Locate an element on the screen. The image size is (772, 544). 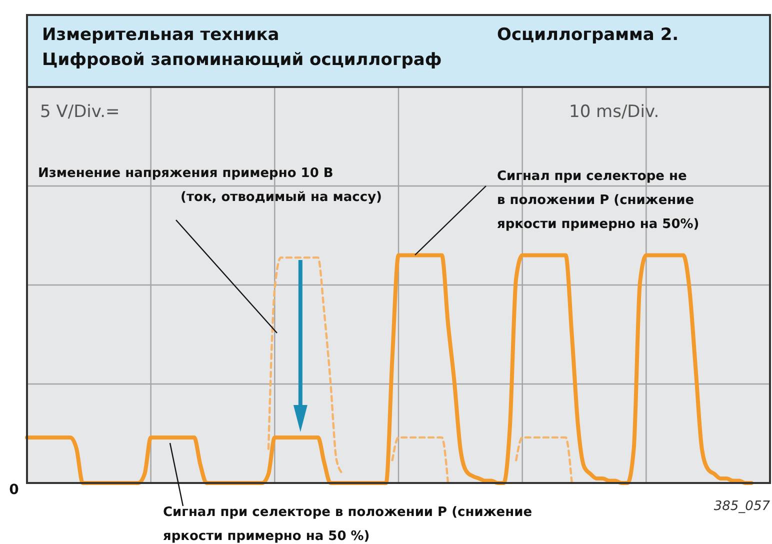
chart-subtitle: Осциллограмма 2. is located at coordinates (588, 35).